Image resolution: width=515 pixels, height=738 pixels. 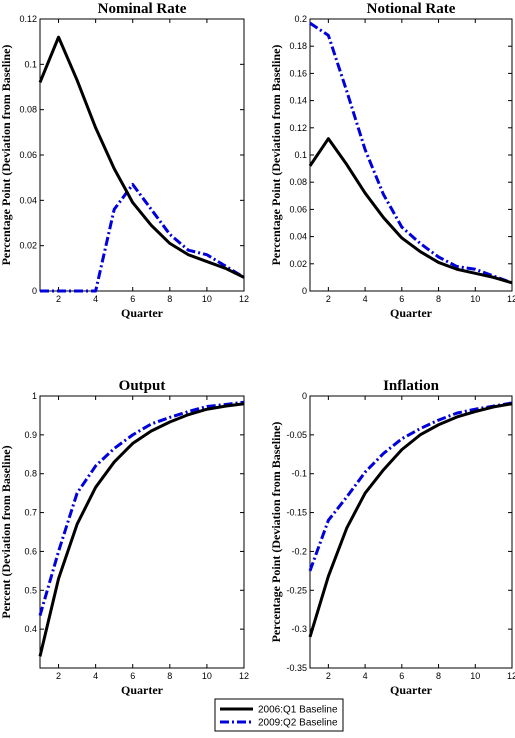 I want to click on y-axis-label: Percent (Deviation from Baseline), so click(x=6, y=531).